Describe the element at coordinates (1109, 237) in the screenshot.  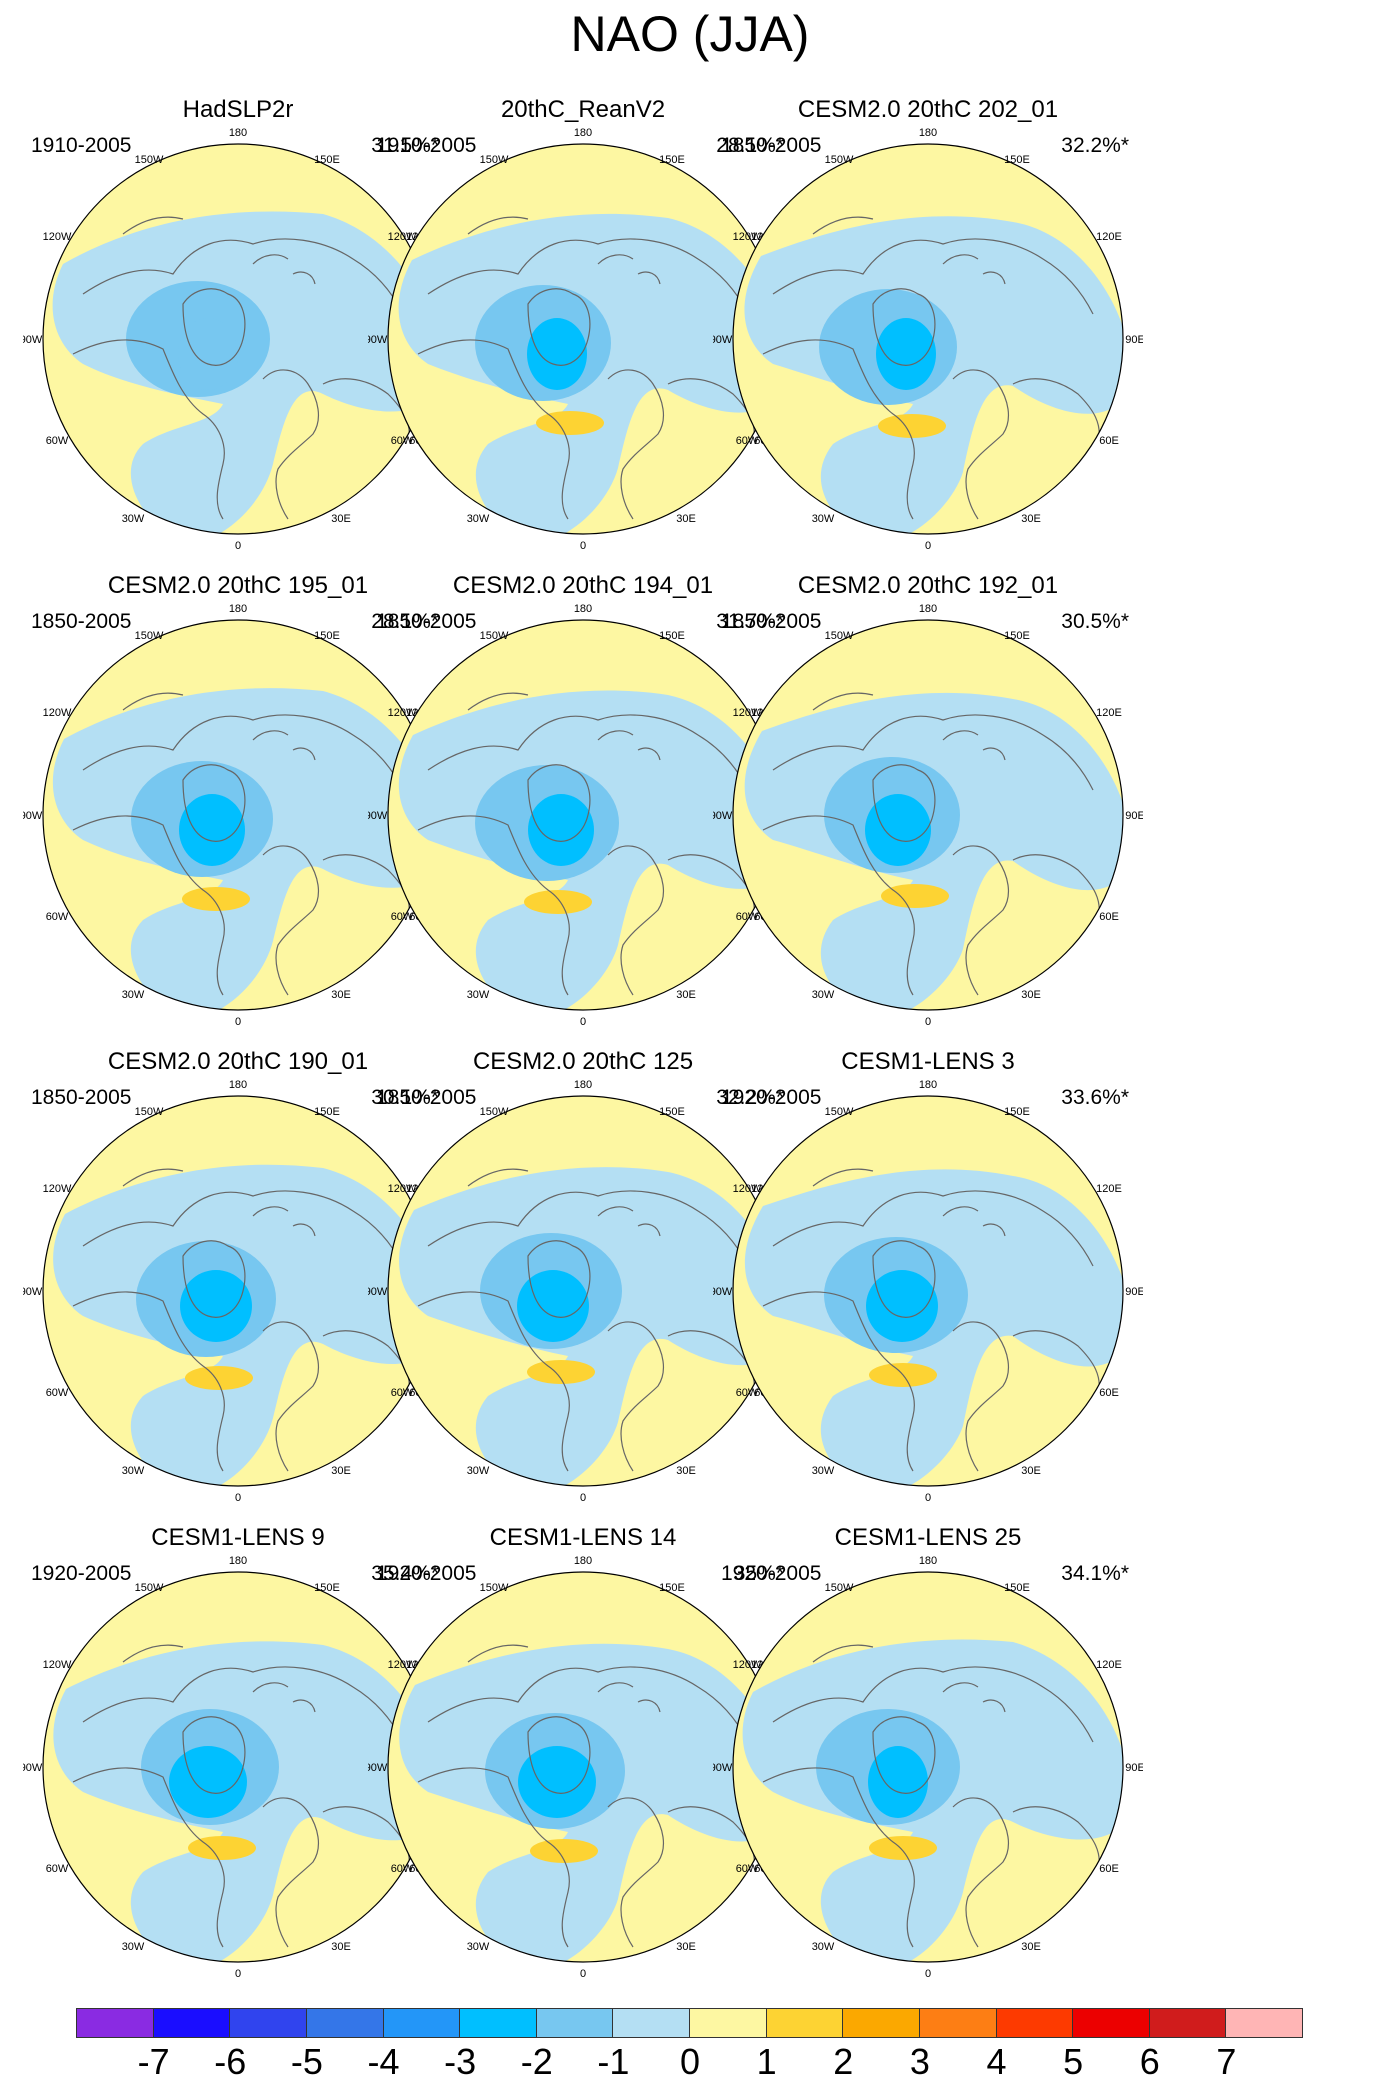
I see `lon-label-120e: 120E` at that location.